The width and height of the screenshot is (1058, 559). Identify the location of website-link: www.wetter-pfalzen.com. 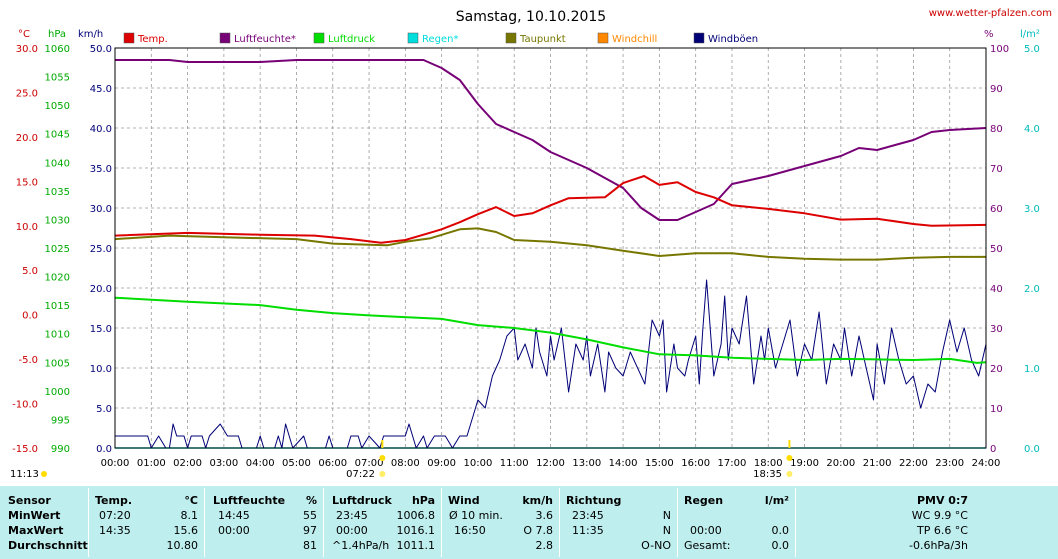
(990, 13).